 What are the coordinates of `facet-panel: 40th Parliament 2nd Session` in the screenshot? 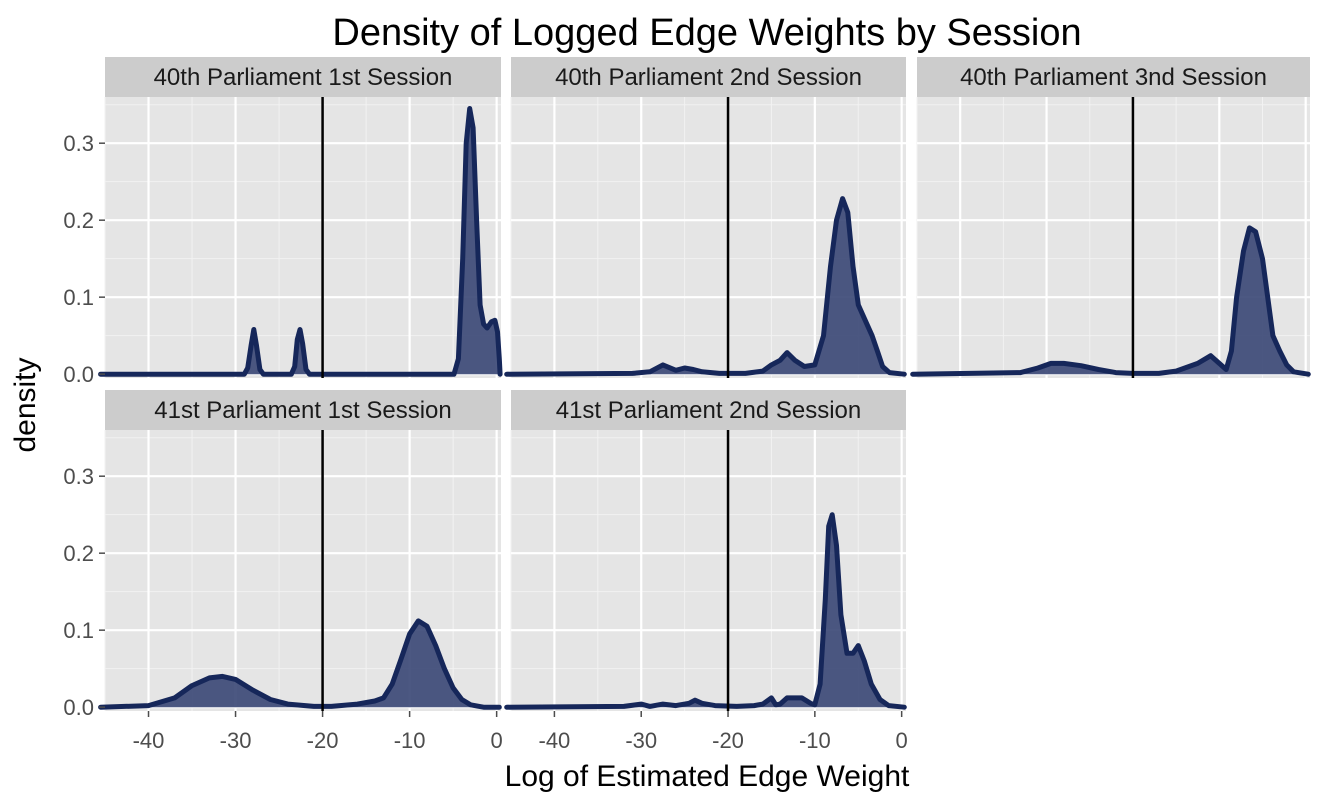 It's located at (705, 217).